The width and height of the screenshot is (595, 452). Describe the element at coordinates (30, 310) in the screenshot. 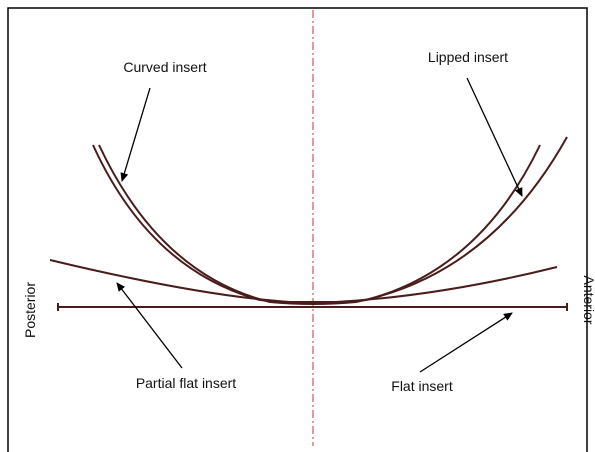

I see `side-label: Posterior` at that location.